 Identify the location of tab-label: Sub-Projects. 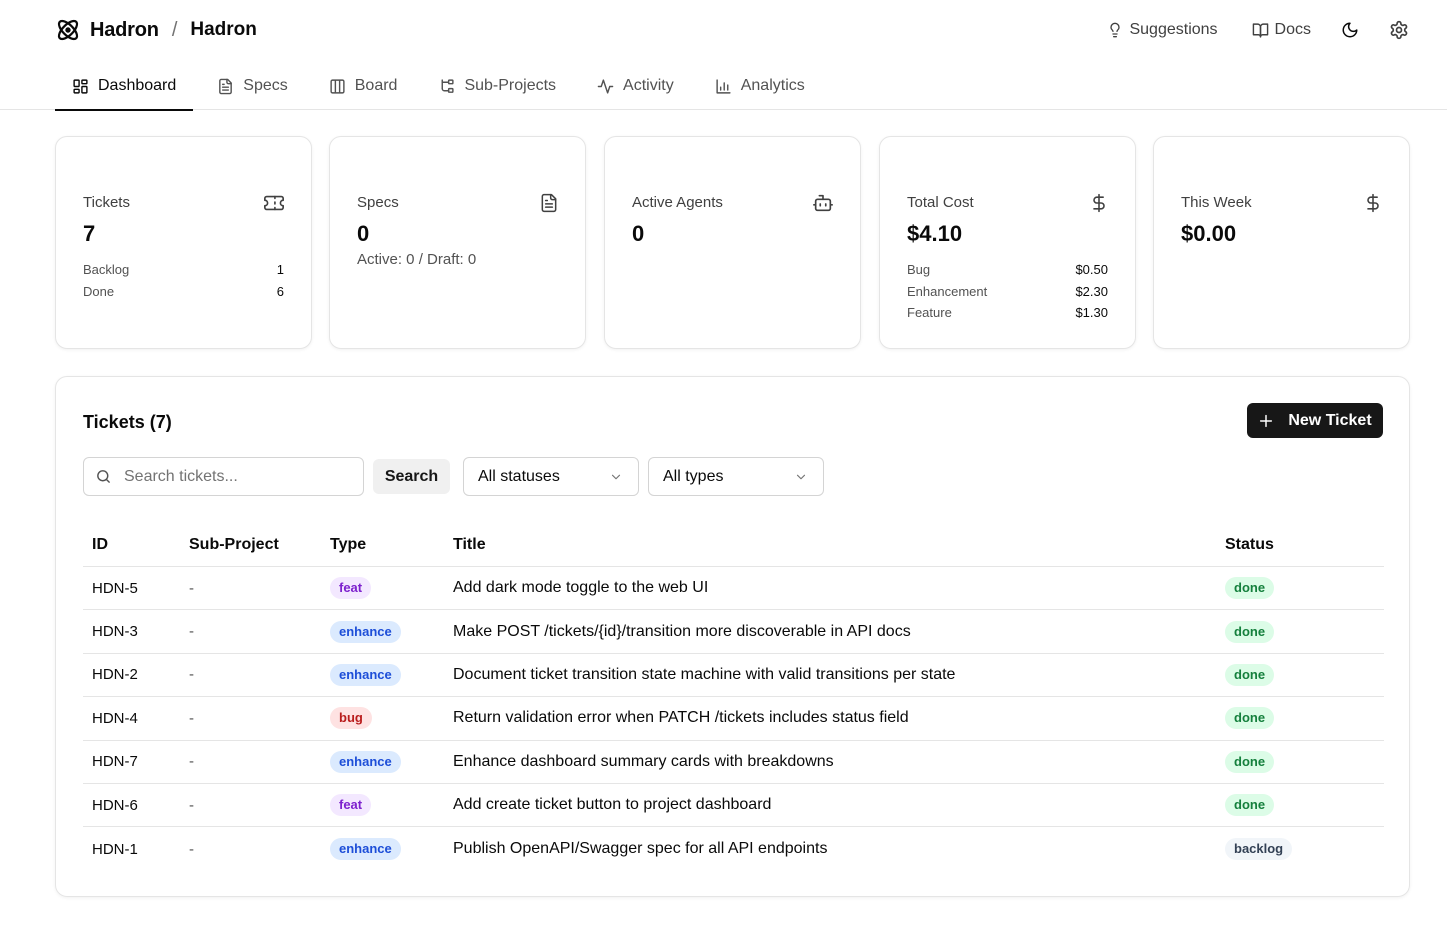
(510, 85).